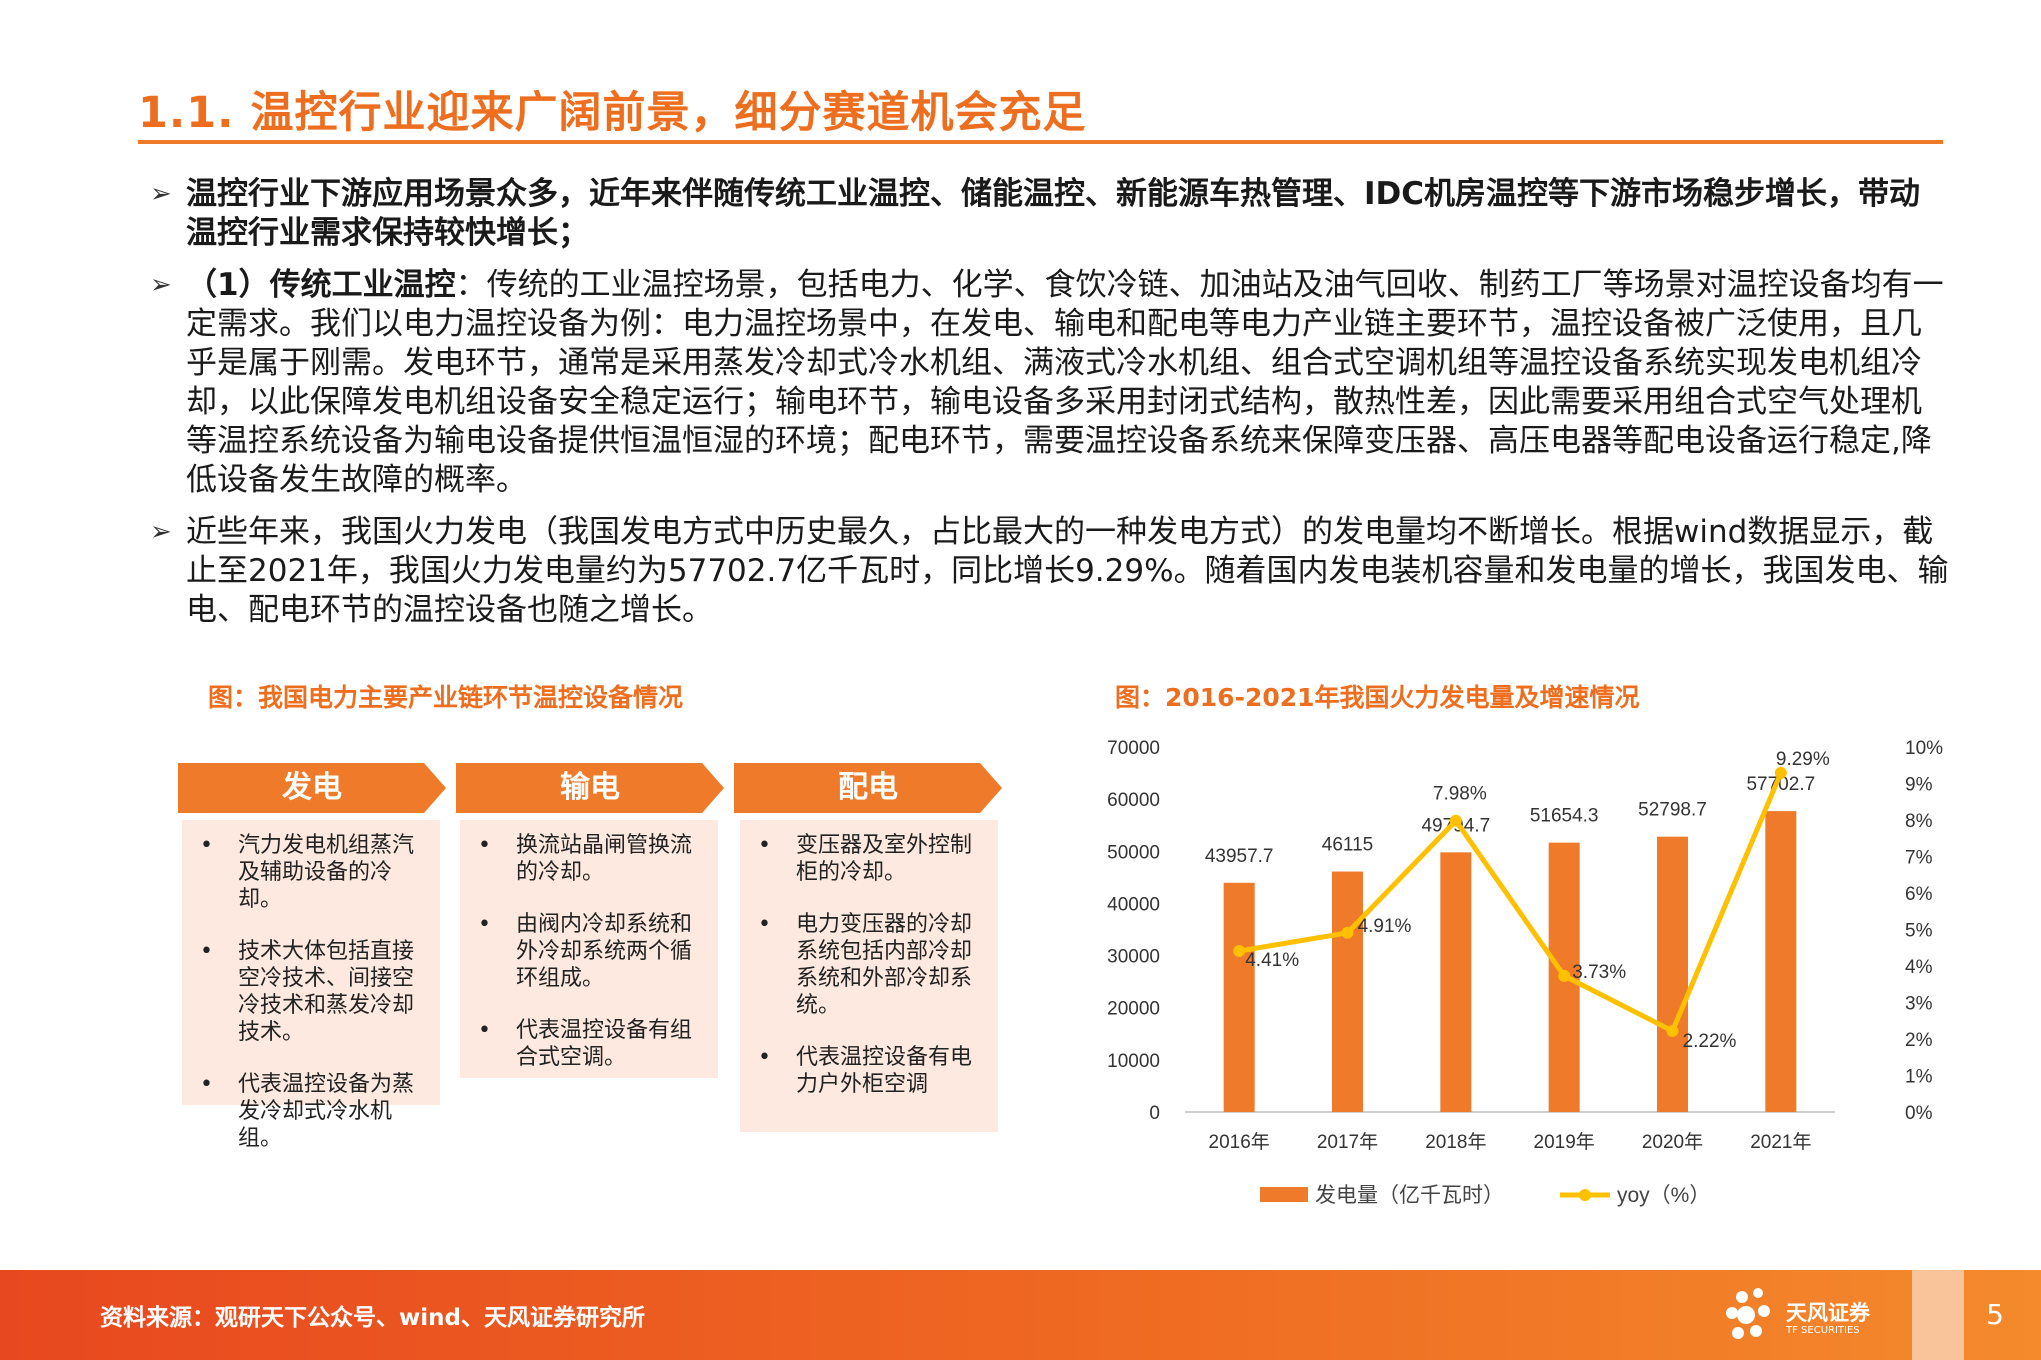 Image resolution: width=2041 pixels, height=1360 pixels. Describe the element at coordinates (1133, 852) in the screenshot. I see `left-axis-tick-label: 50000` at that location.